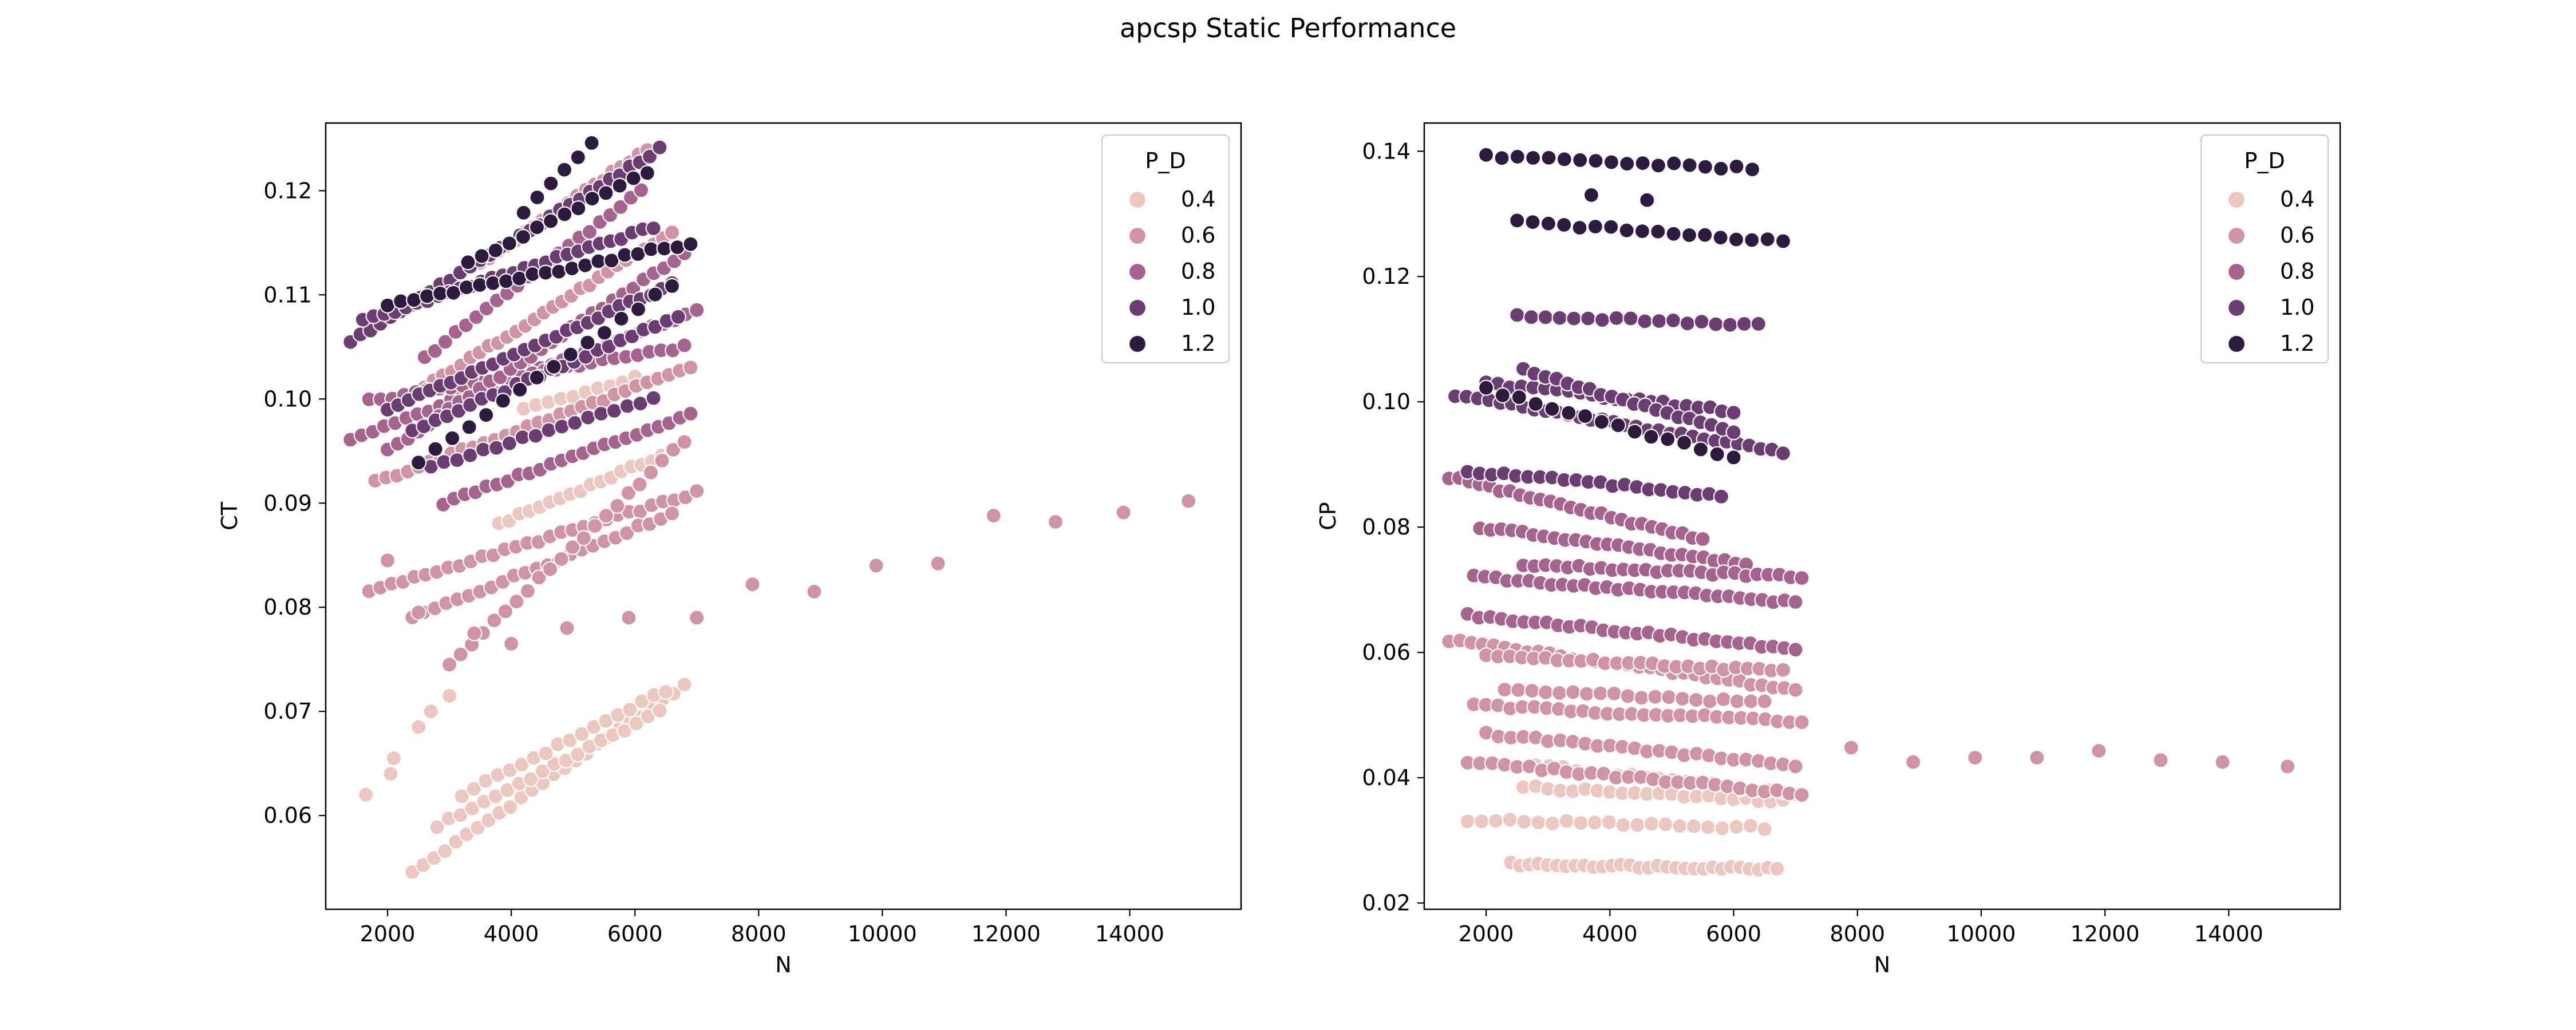 This screenshot has width=2576, height=1030. Describe the element at coordinates (2264, 249) in the screenshot. I see `legend-cp: P_D 0.4 0.6 0.8 1.0 1.2` at that location.